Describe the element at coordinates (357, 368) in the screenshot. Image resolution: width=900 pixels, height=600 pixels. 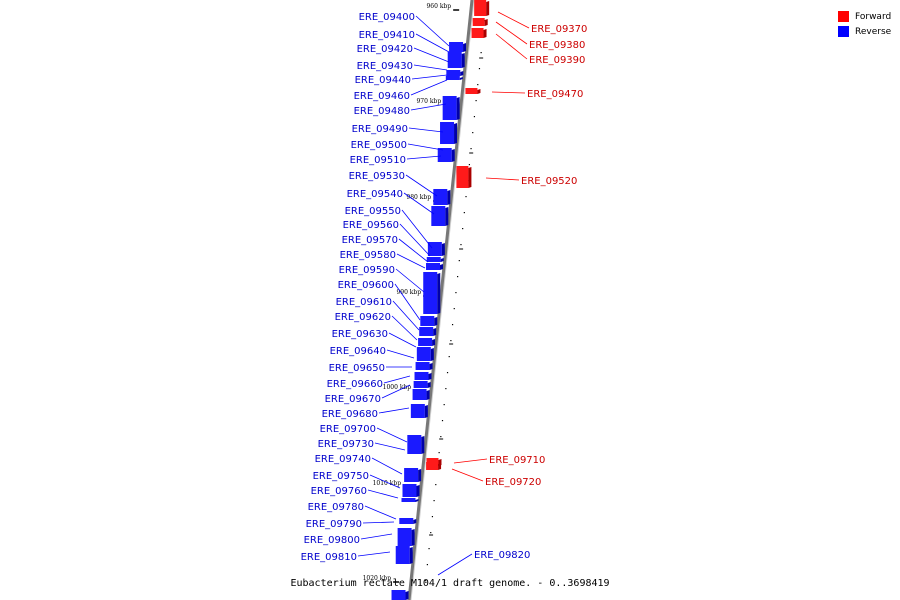
I see `gene-label: ERE_09650` at that location.